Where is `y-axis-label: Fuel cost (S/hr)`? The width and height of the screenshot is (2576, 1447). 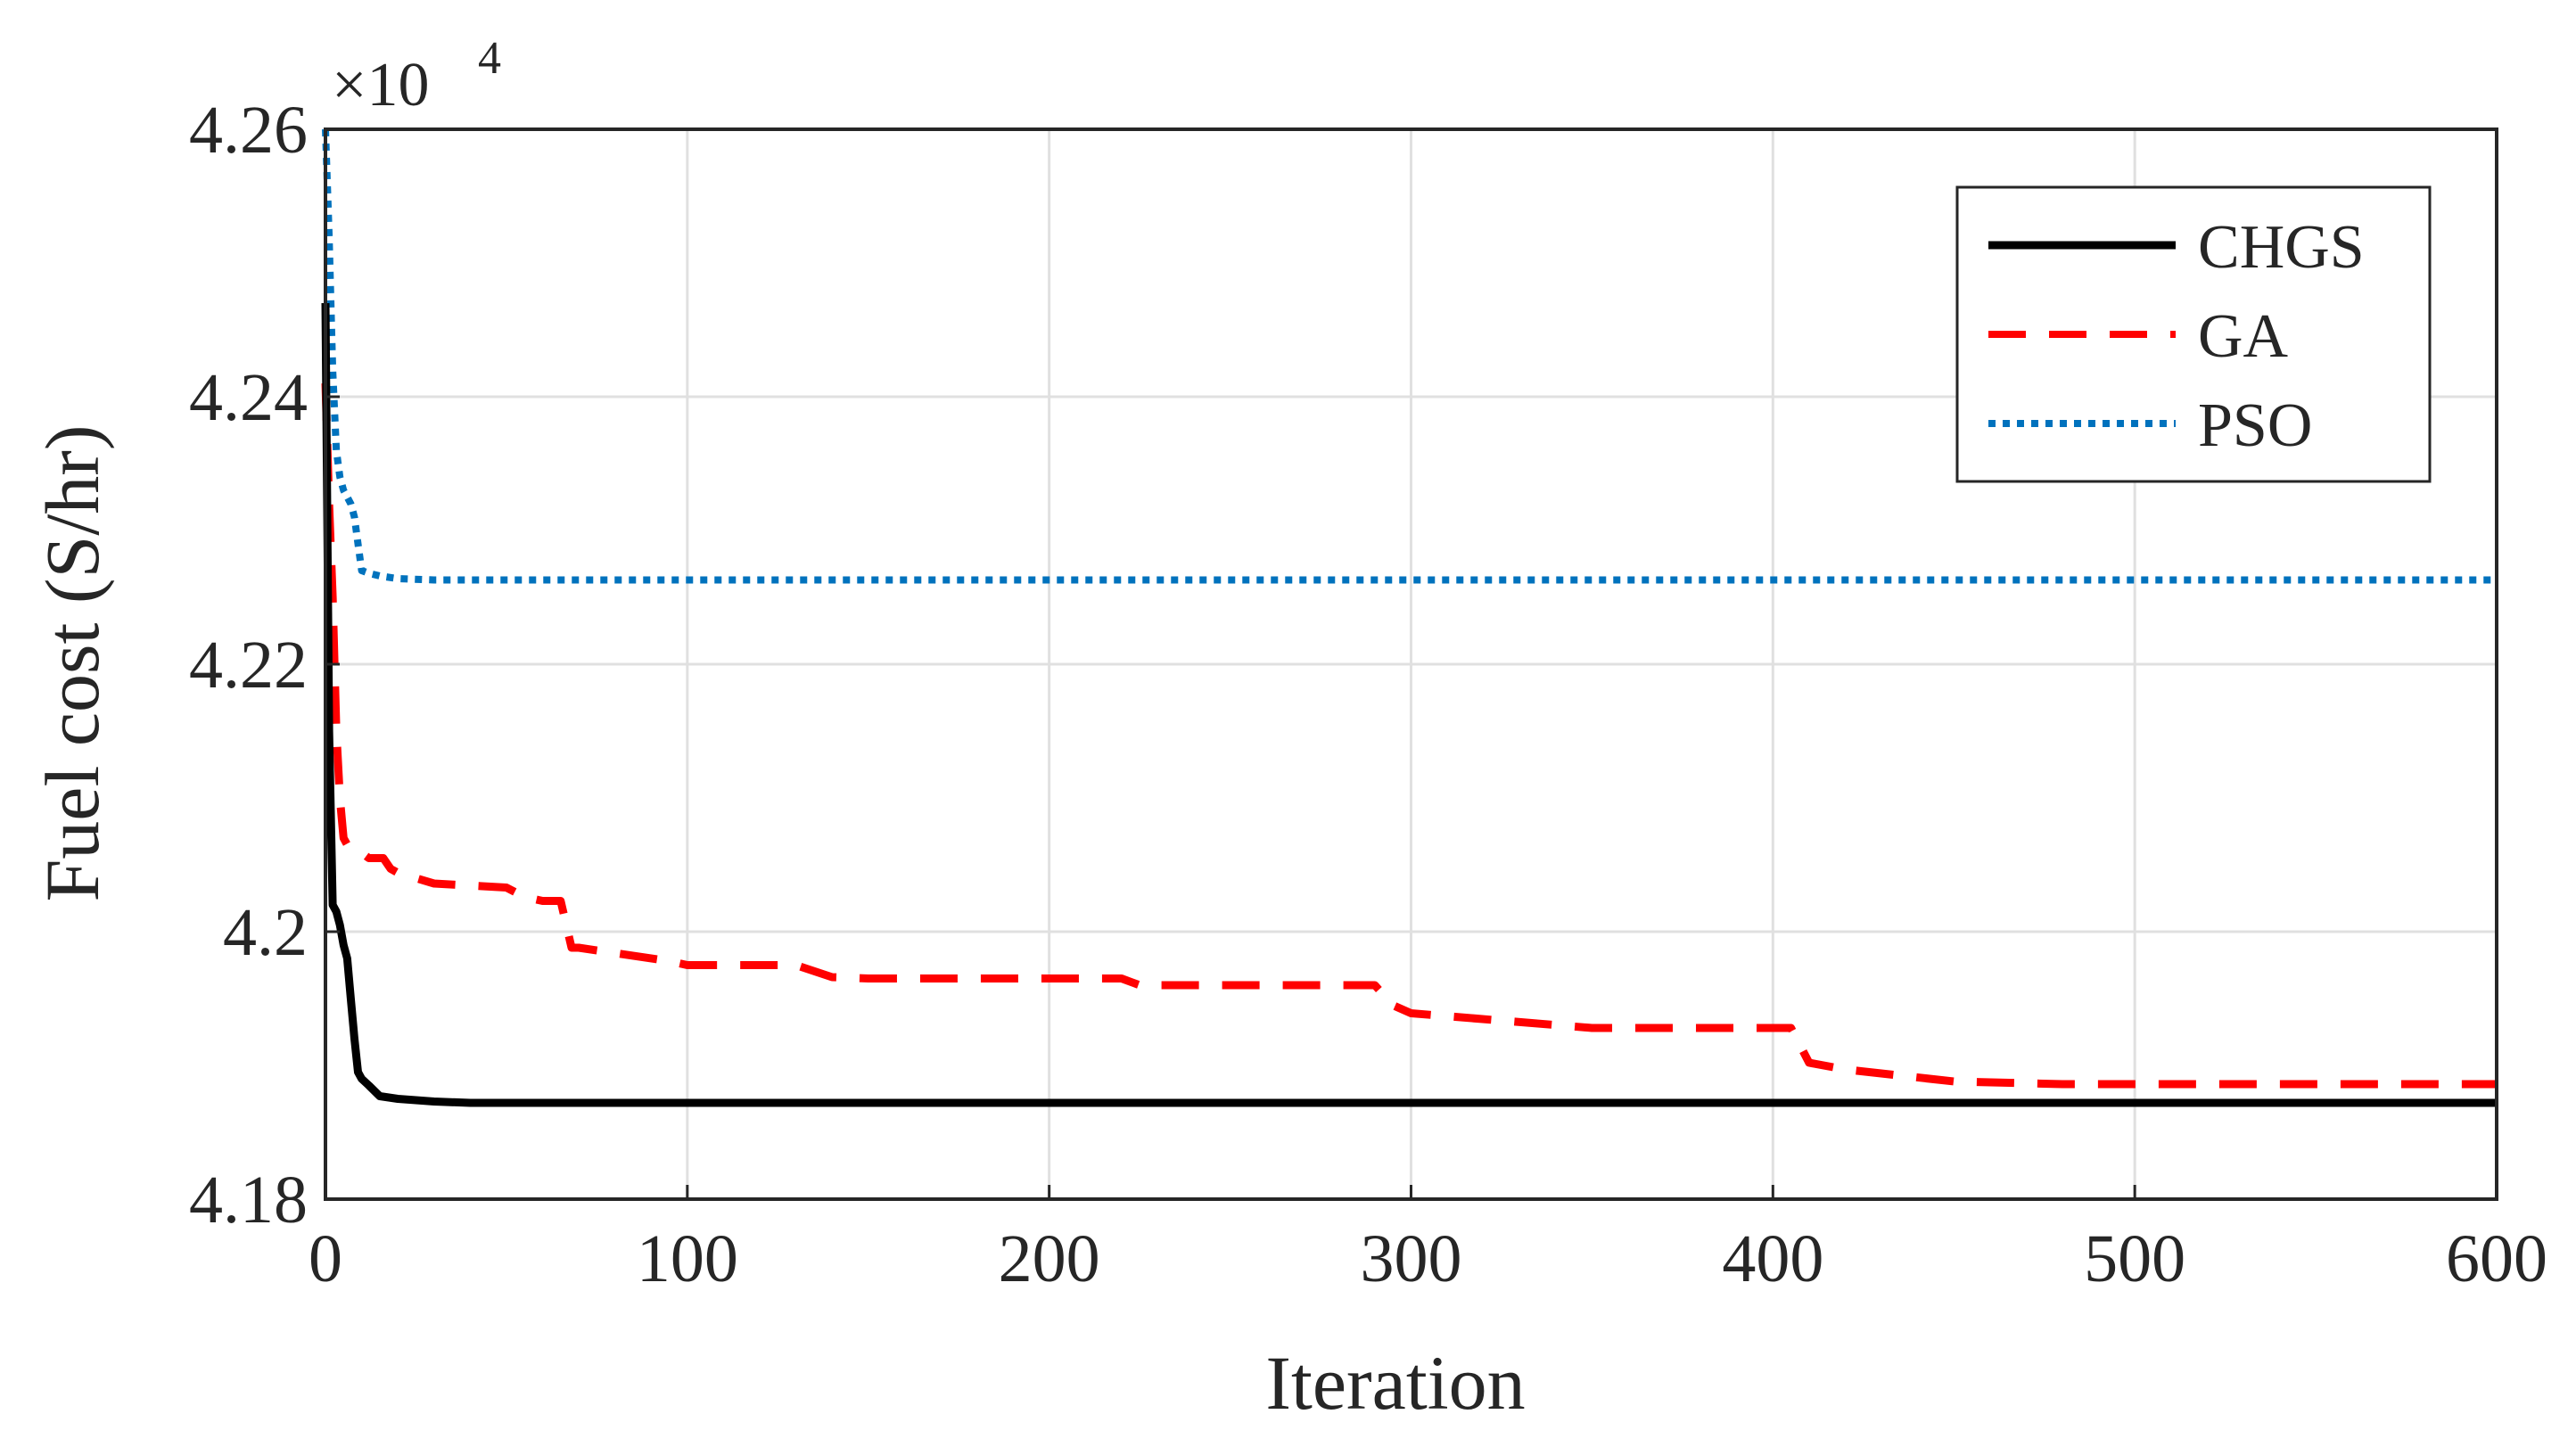 y-axis-label: Fuel cost (S/hr) is located at coordinates (72, 662).